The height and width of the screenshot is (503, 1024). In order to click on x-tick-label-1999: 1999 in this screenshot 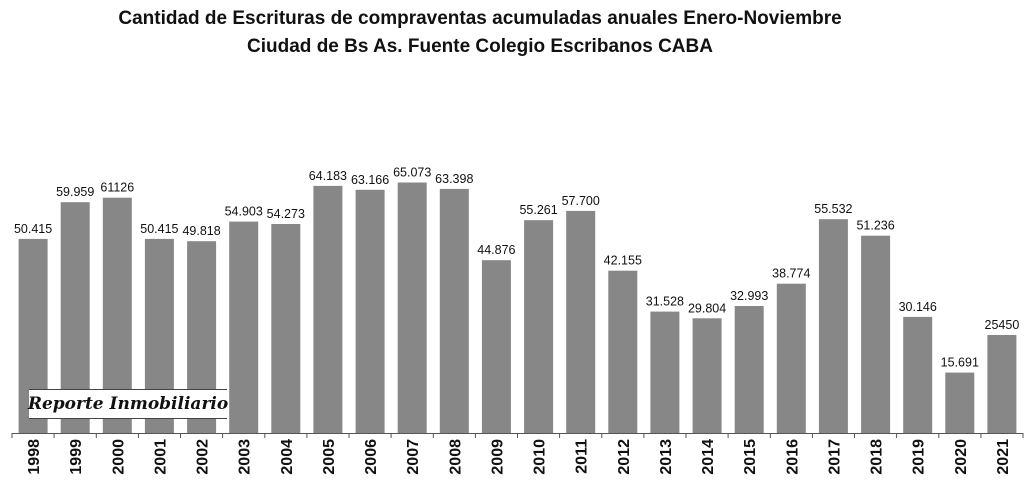, I will do `click(76, 457)`.